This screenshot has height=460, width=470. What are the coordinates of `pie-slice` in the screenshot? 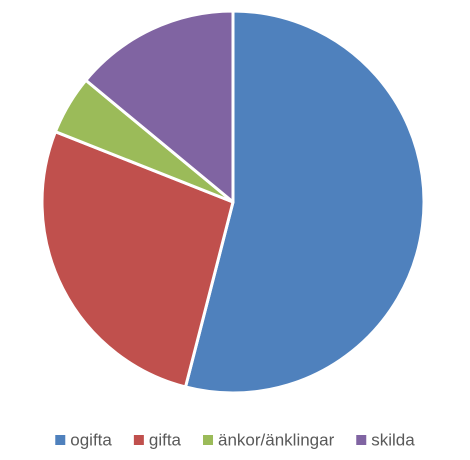 It's located at (159, 106).